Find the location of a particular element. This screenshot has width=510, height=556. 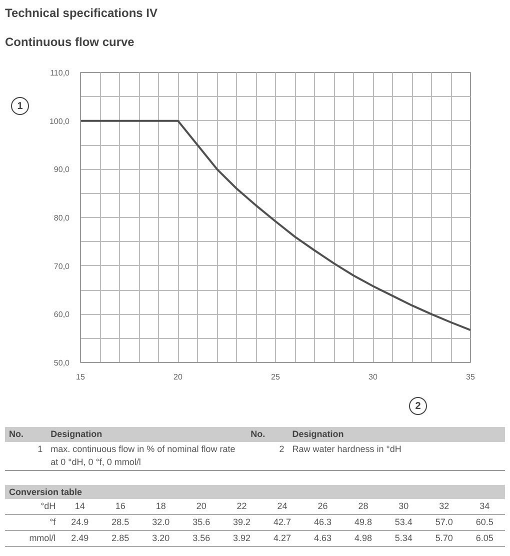

text: 42.7 is located at coordinates (282, 522).